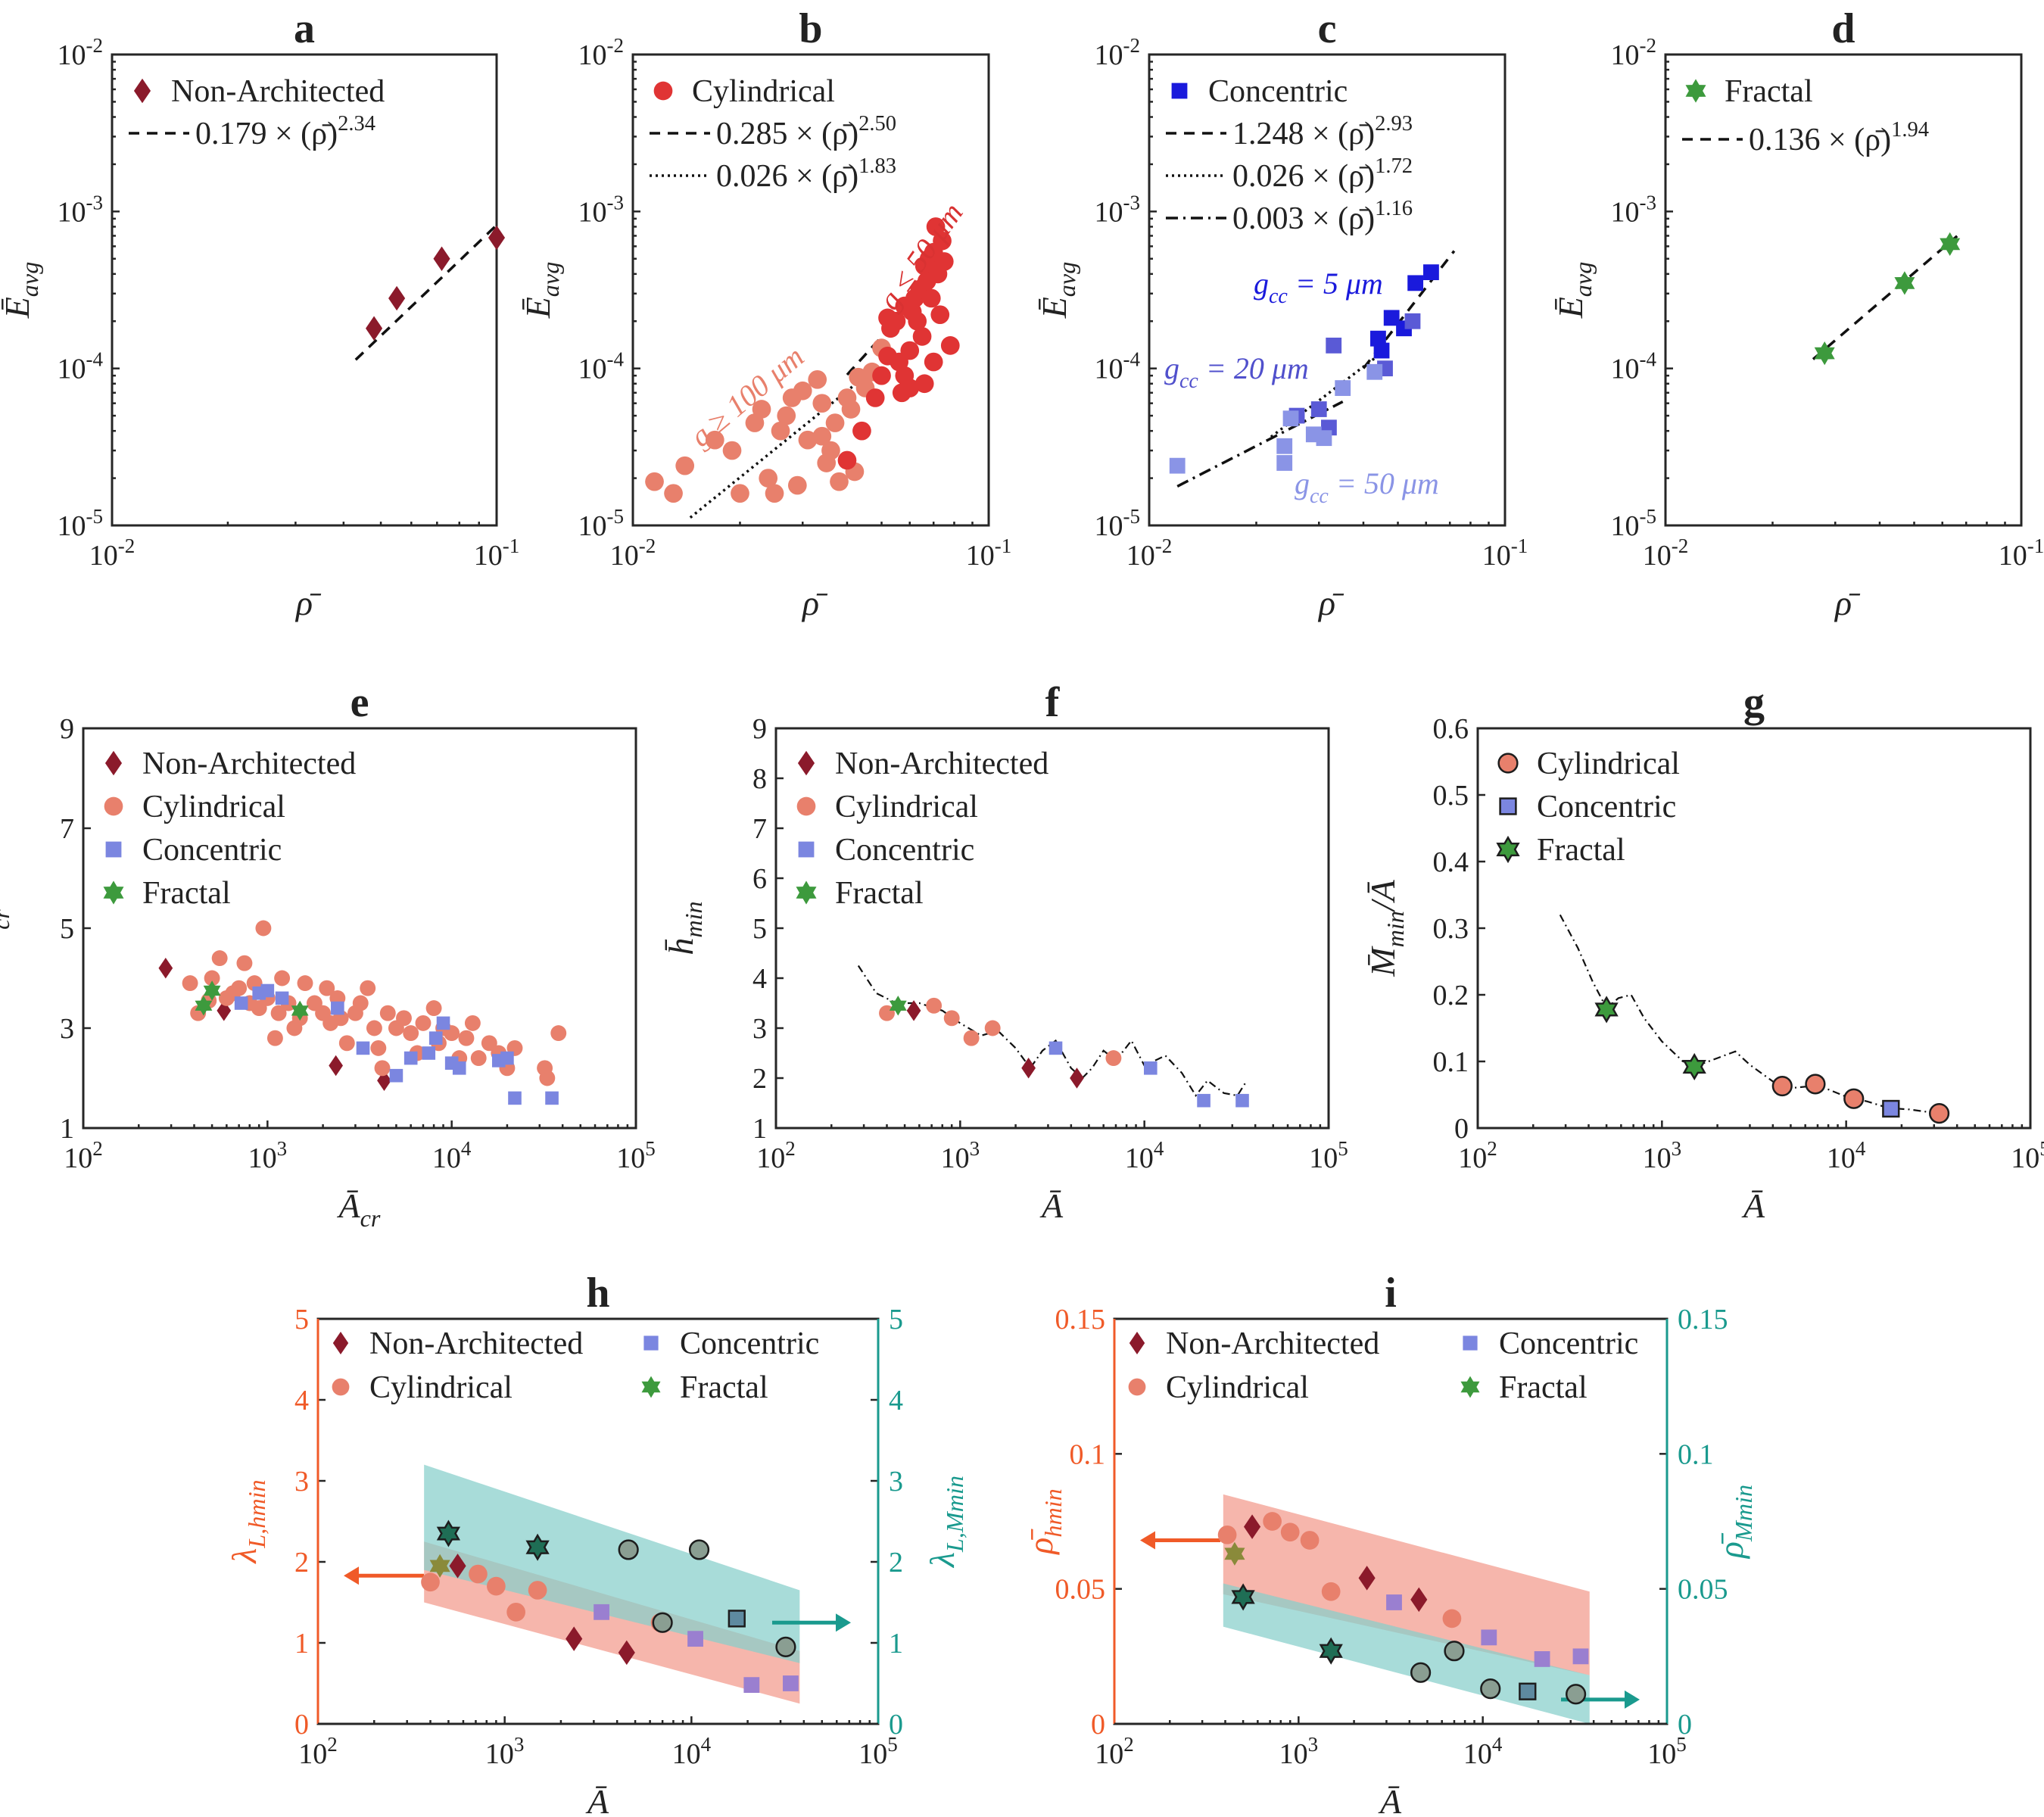 The image size is (2044, 1817). I want to click on y-axis-label: M̄min/Ā, so click(1386, 928).